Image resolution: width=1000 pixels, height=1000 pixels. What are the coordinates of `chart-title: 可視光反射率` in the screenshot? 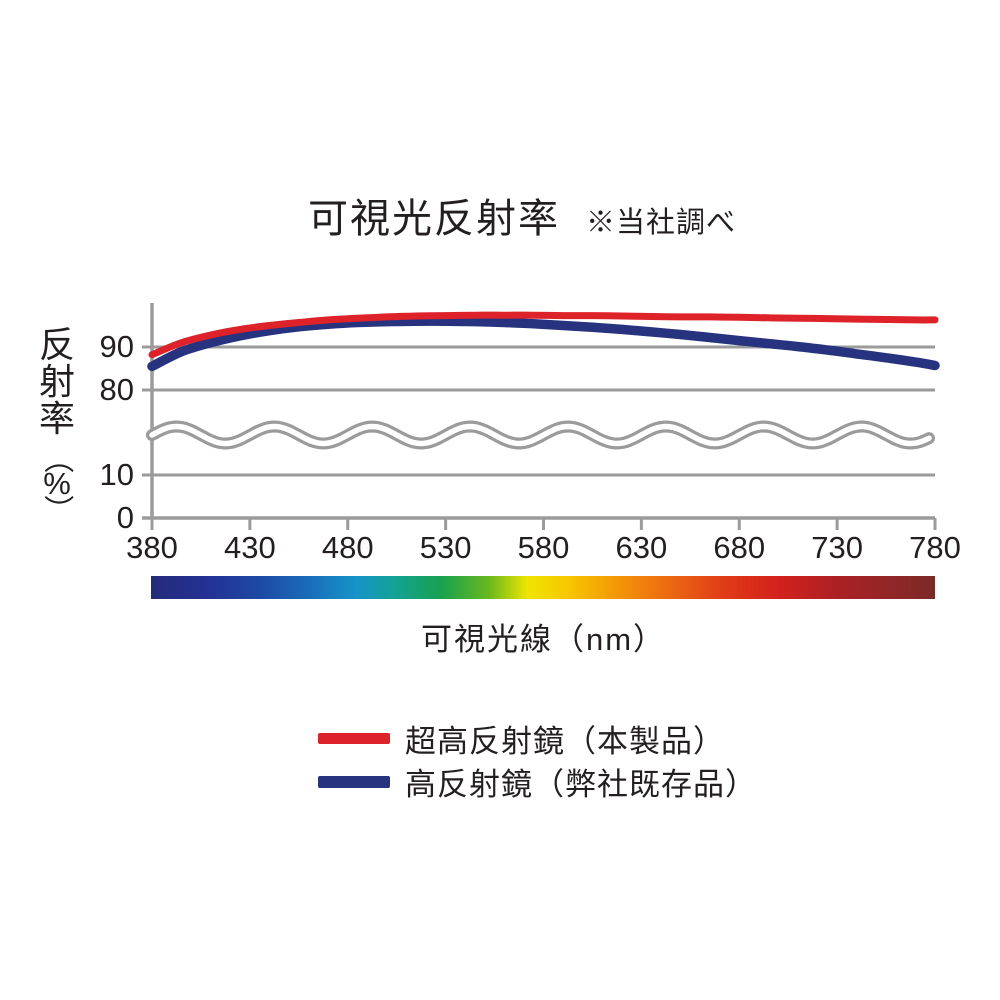 It's located at (433, 219).